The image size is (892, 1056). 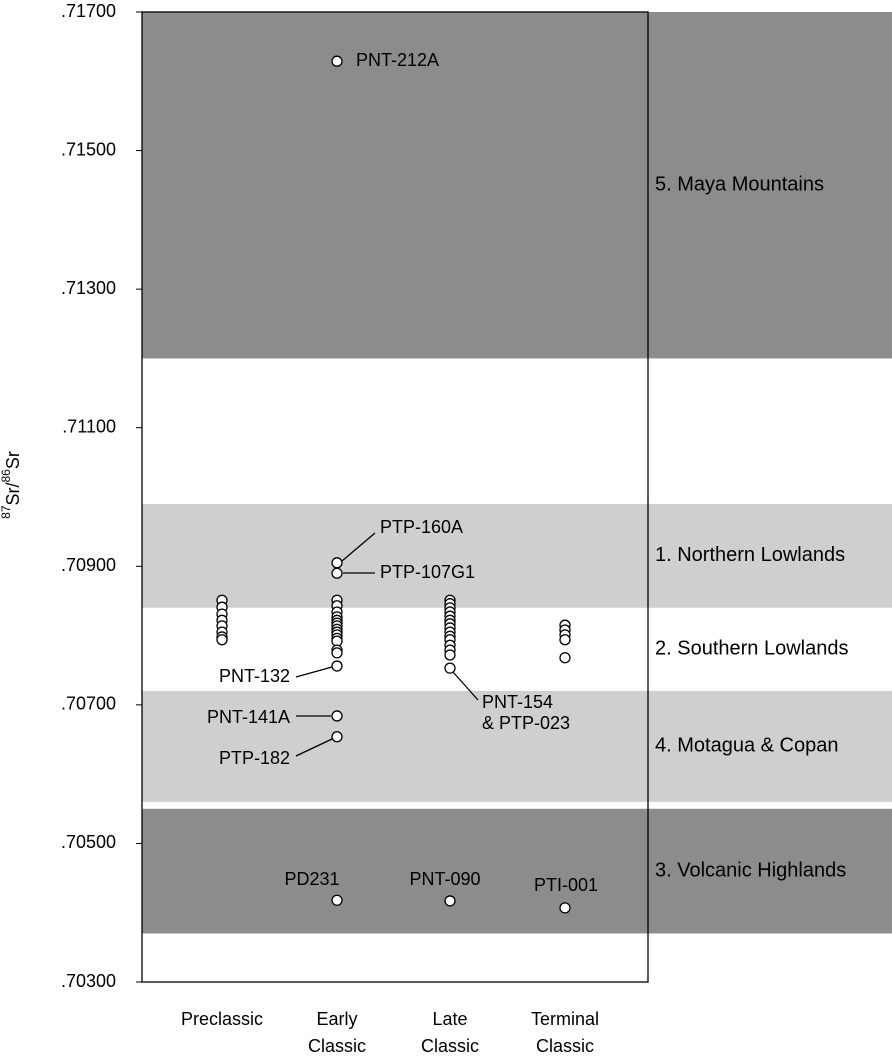 What do you see at coordinates (566, 885) in the screenshot?
I see `point-label: PTI-001` at bounding box center [566, 885].